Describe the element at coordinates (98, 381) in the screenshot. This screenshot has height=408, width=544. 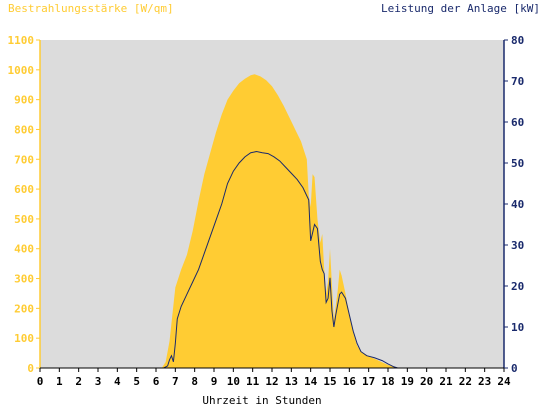
I see `x-tick-label: 3` at that location.